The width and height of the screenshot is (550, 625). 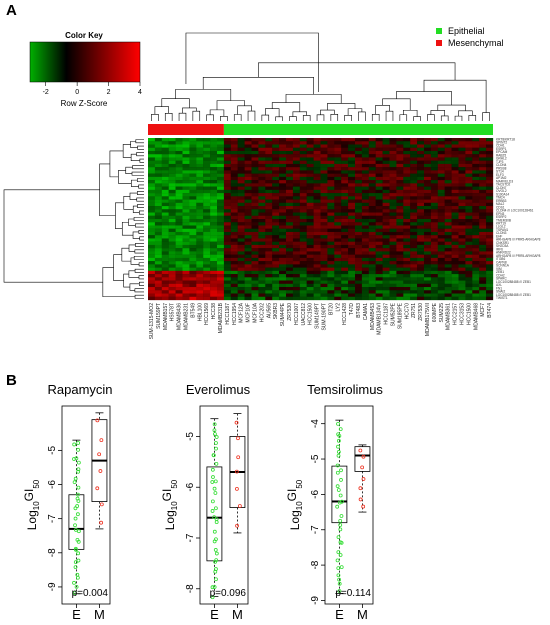 I want to click on gene-label: CNKSR1, so click(x=502, y=243).